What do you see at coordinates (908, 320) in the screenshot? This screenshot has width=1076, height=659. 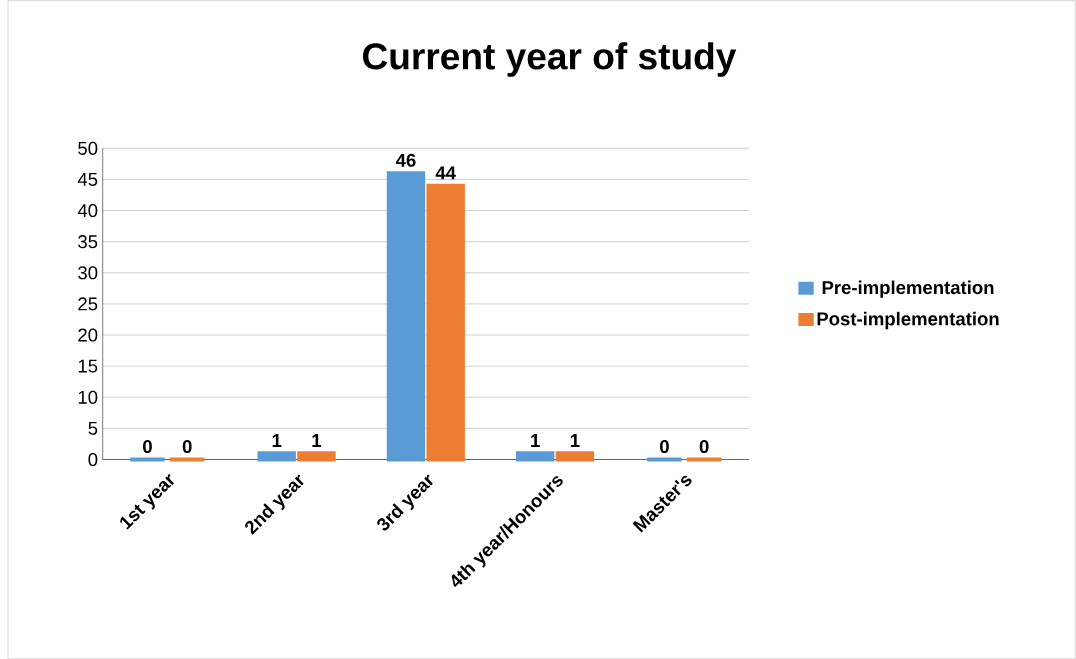 I see `legend-label: Post-implementation` at bounding box center [908, 320].